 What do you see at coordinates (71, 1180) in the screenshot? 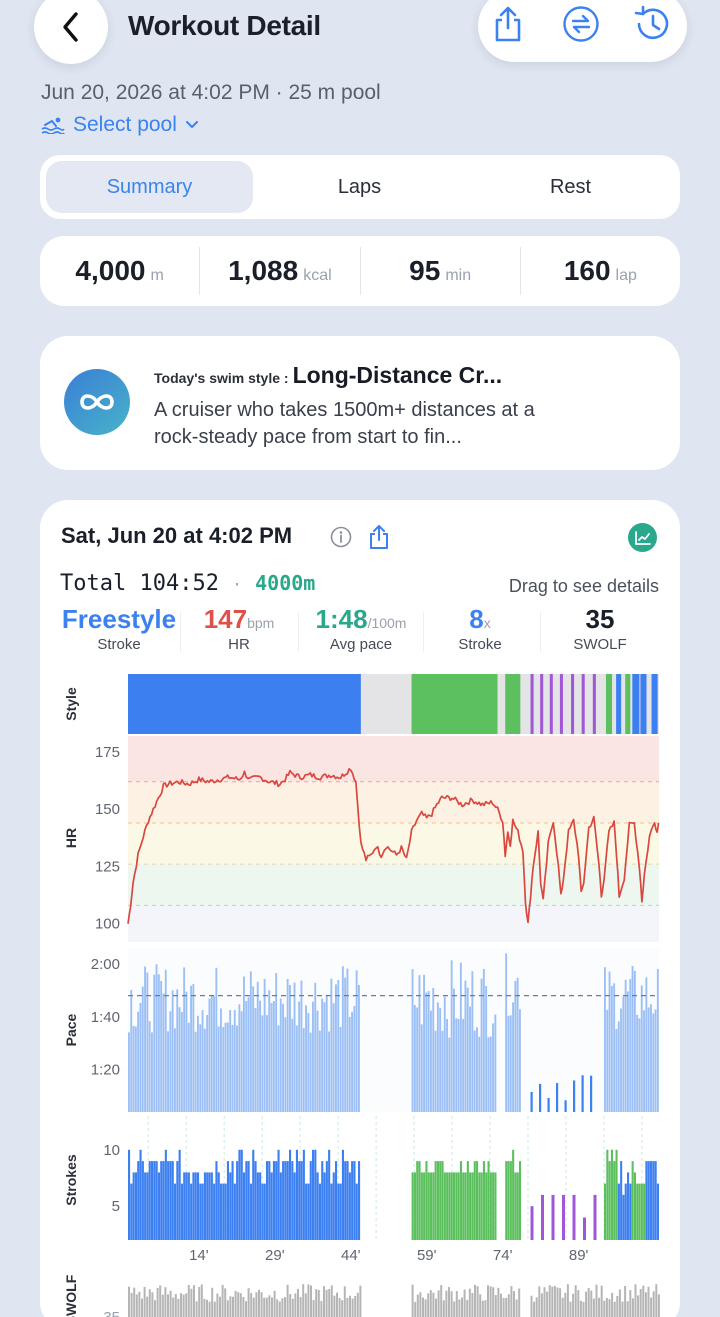
I see `strokes-axis-label: Strokes` at bounding box center [71, 1180].